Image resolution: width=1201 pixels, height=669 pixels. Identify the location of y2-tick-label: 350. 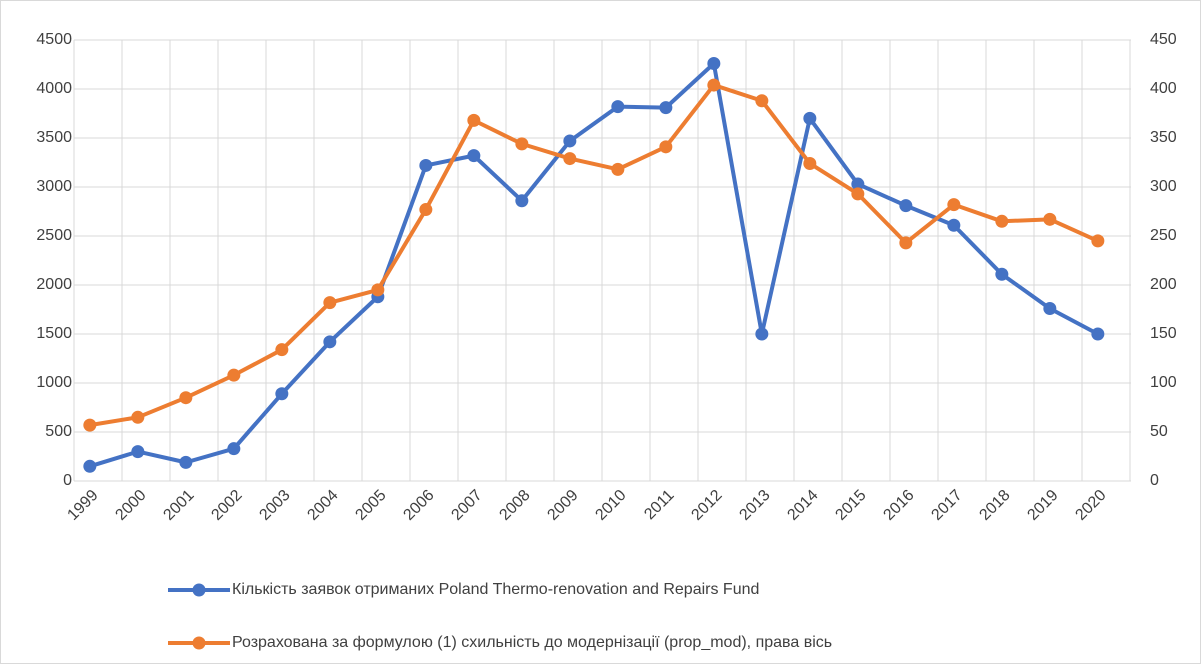
(1163, 137).